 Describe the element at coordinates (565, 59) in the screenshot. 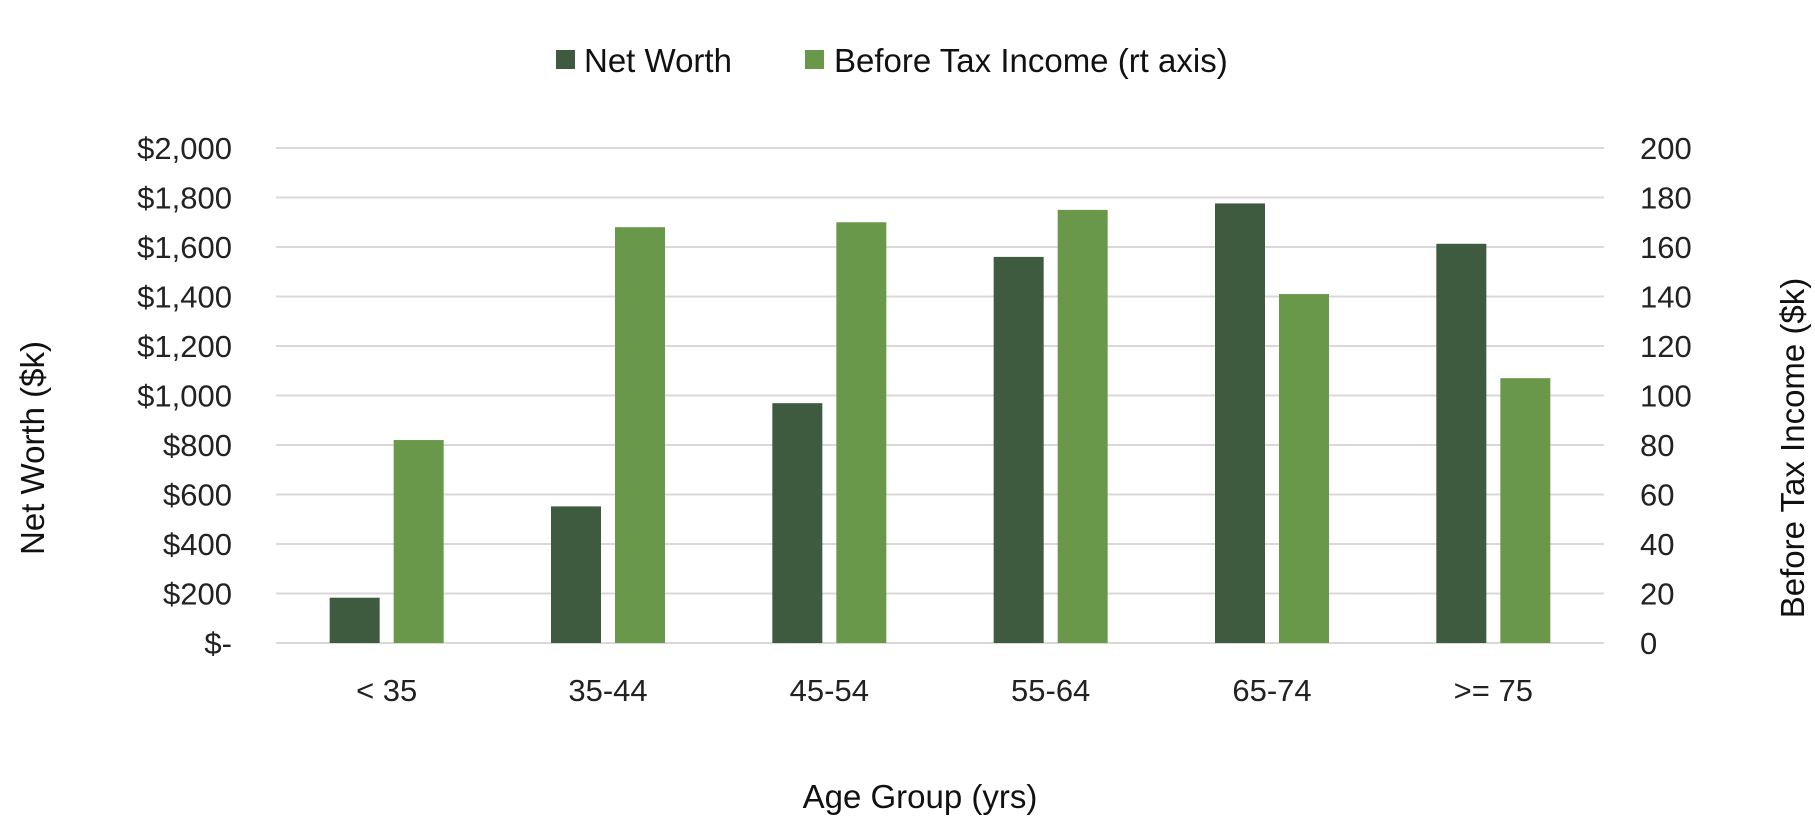

I see `legend-swatch-net-worth` at that location.